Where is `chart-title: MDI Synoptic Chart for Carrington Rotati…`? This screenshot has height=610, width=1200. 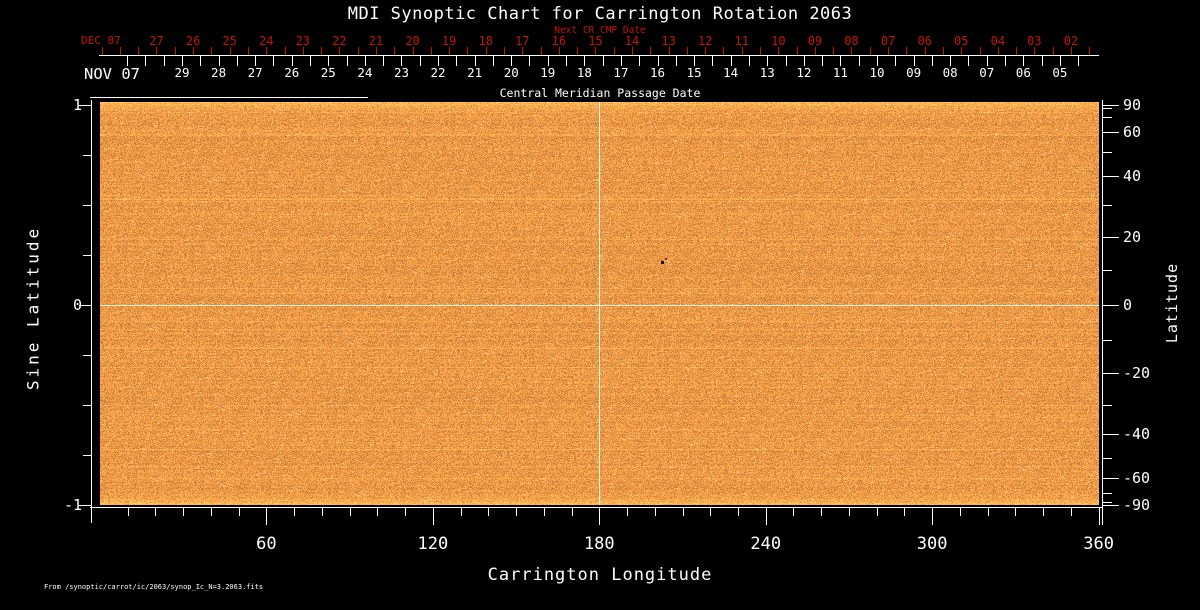
chart-title: MDI Synoptic Chart for Carrington Rotati… is located at coordinates (600, 14).